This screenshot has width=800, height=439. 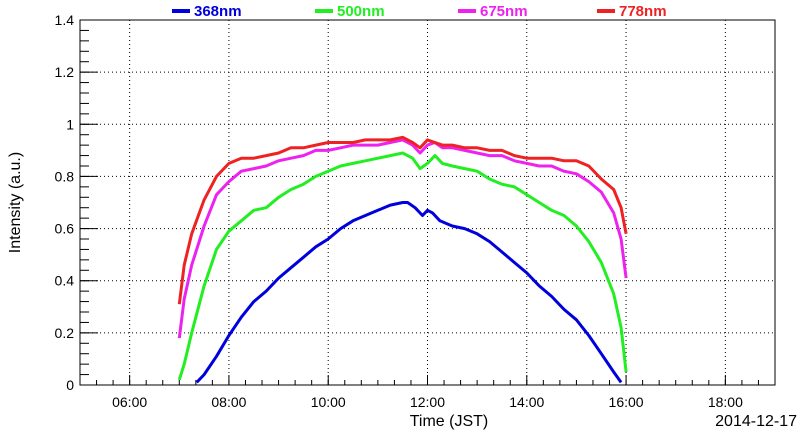 I want to click on y-tick-label: 1, so click(x=70, y=124).